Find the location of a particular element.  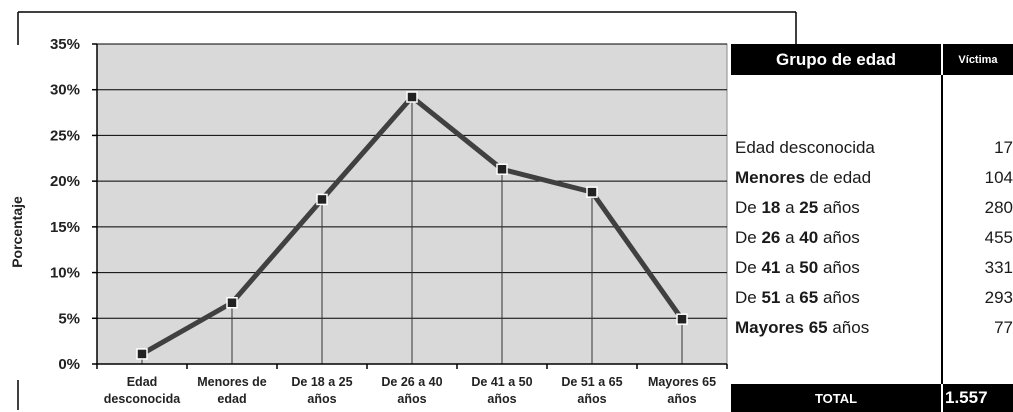

x-tick-label: De 26 a 40 años is located at coordinates (411, 390).